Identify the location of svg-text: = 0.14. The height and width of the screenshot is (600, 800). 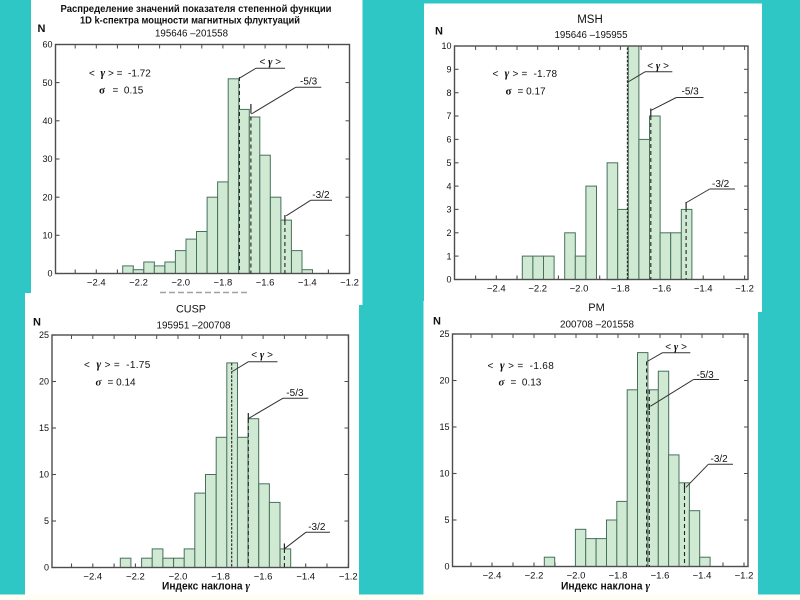
(122, 382).